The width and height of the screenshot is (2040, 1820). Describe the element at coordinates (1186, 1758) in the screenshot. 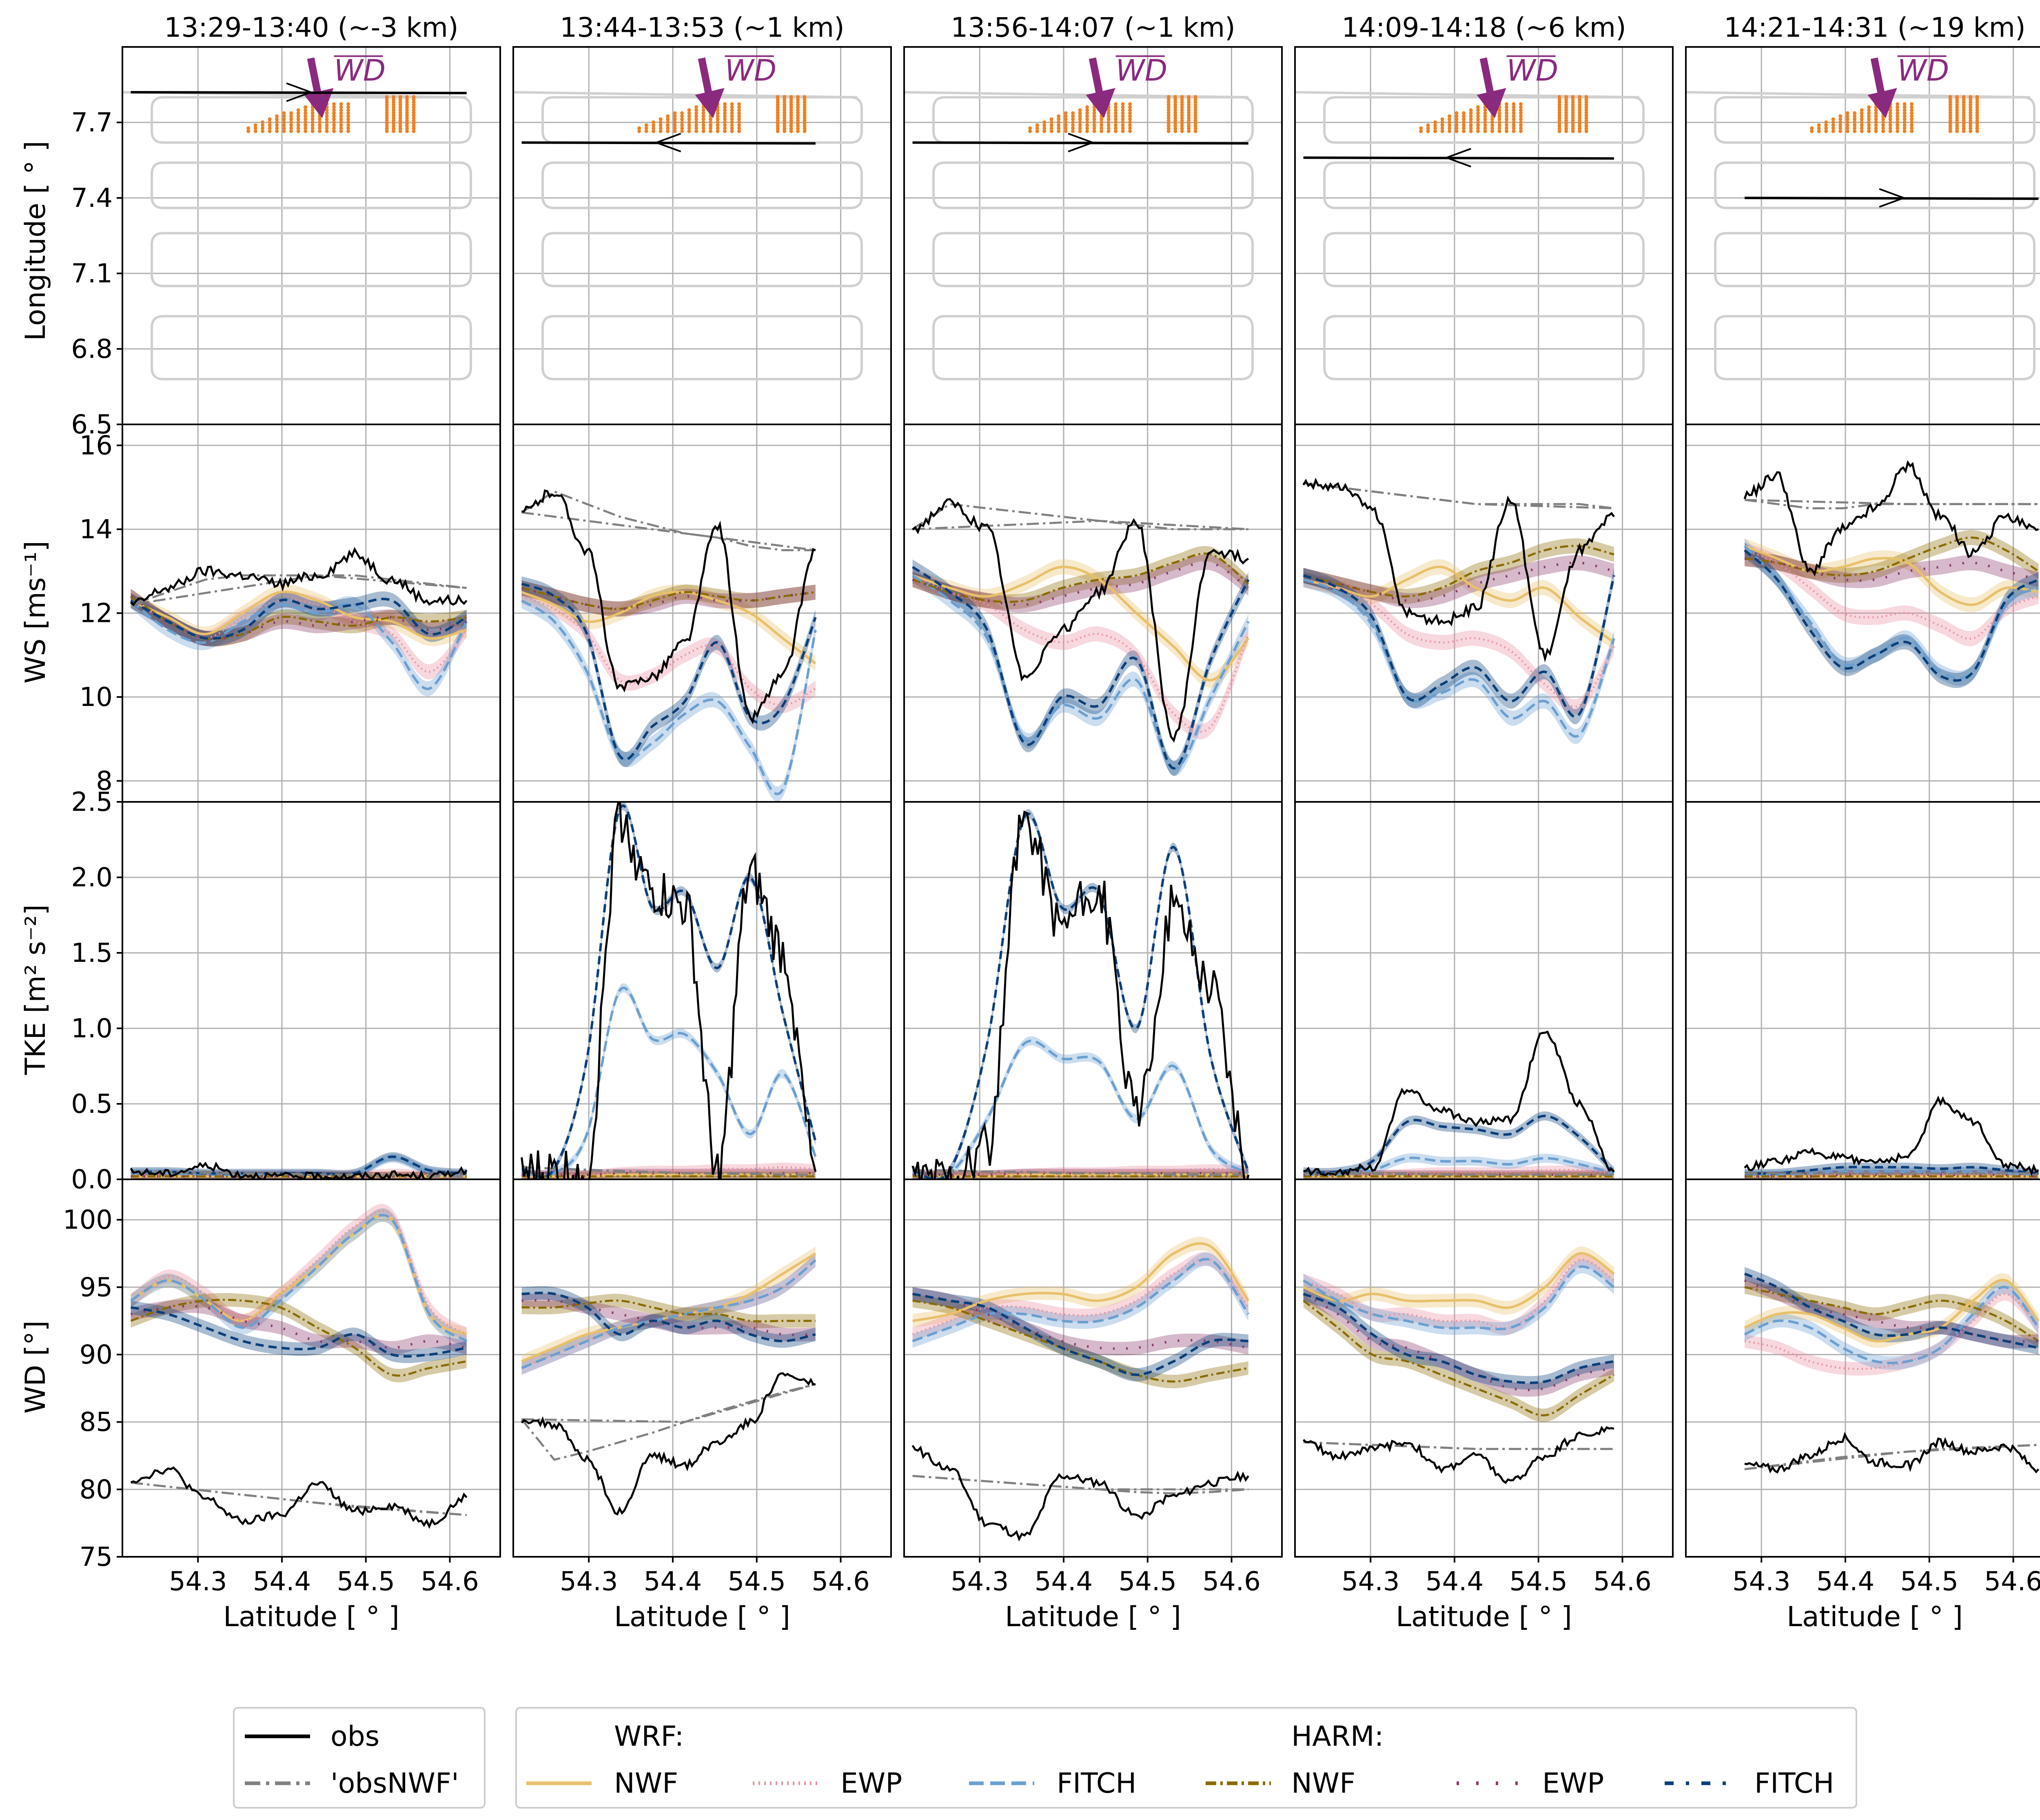

I see `legend-box-models` at that location.